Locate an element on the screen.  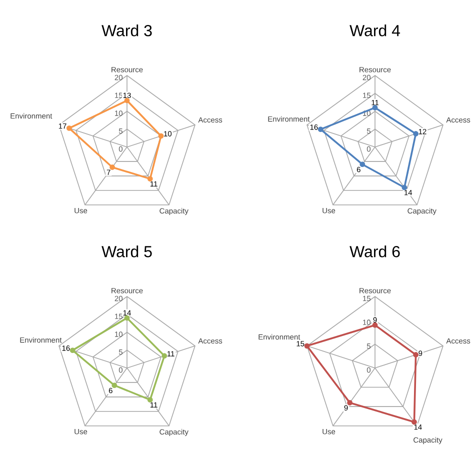
chart-title: Ward 3 is located at coordinates (127, 30).